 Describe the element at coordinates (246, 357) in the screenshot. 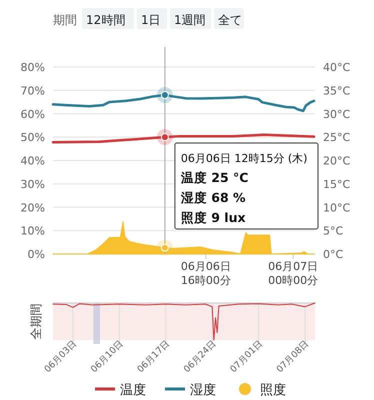

I see `x-tick-label: 07月01日` at that location.